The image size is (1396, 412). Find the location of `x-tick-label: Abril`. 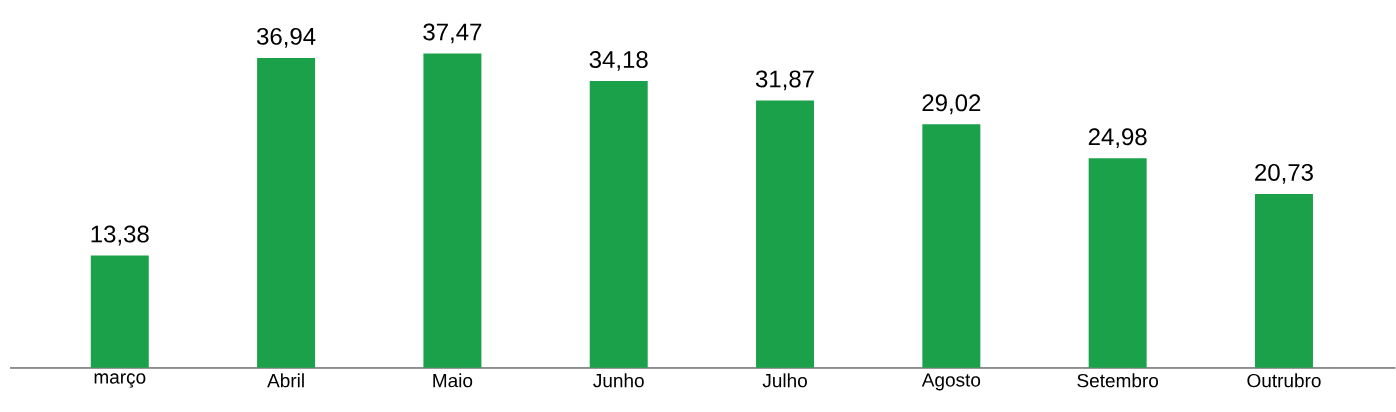

x-tick-label: Abril is located at coordinates (285, 380).